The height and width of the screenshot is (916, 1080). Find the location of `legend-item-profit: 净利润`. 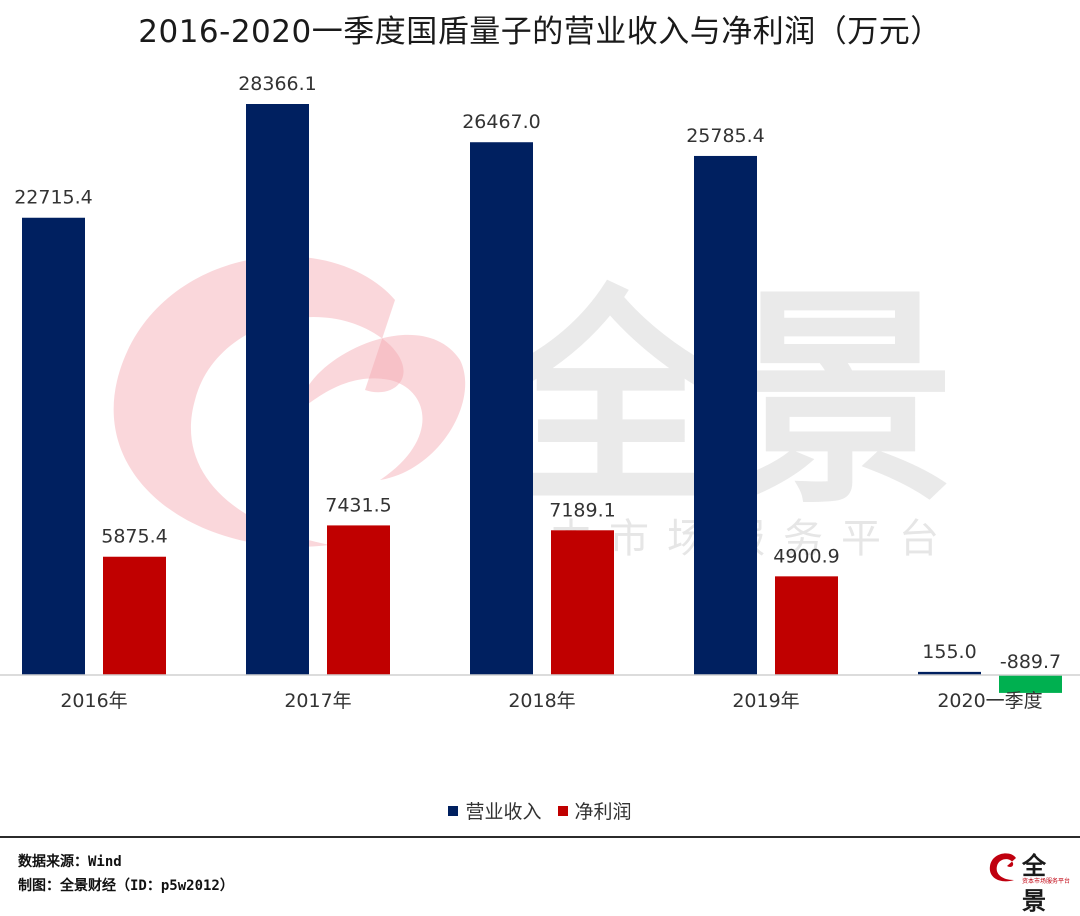

legend-item-profit: 净利润 is located at coordinates (594, 810).